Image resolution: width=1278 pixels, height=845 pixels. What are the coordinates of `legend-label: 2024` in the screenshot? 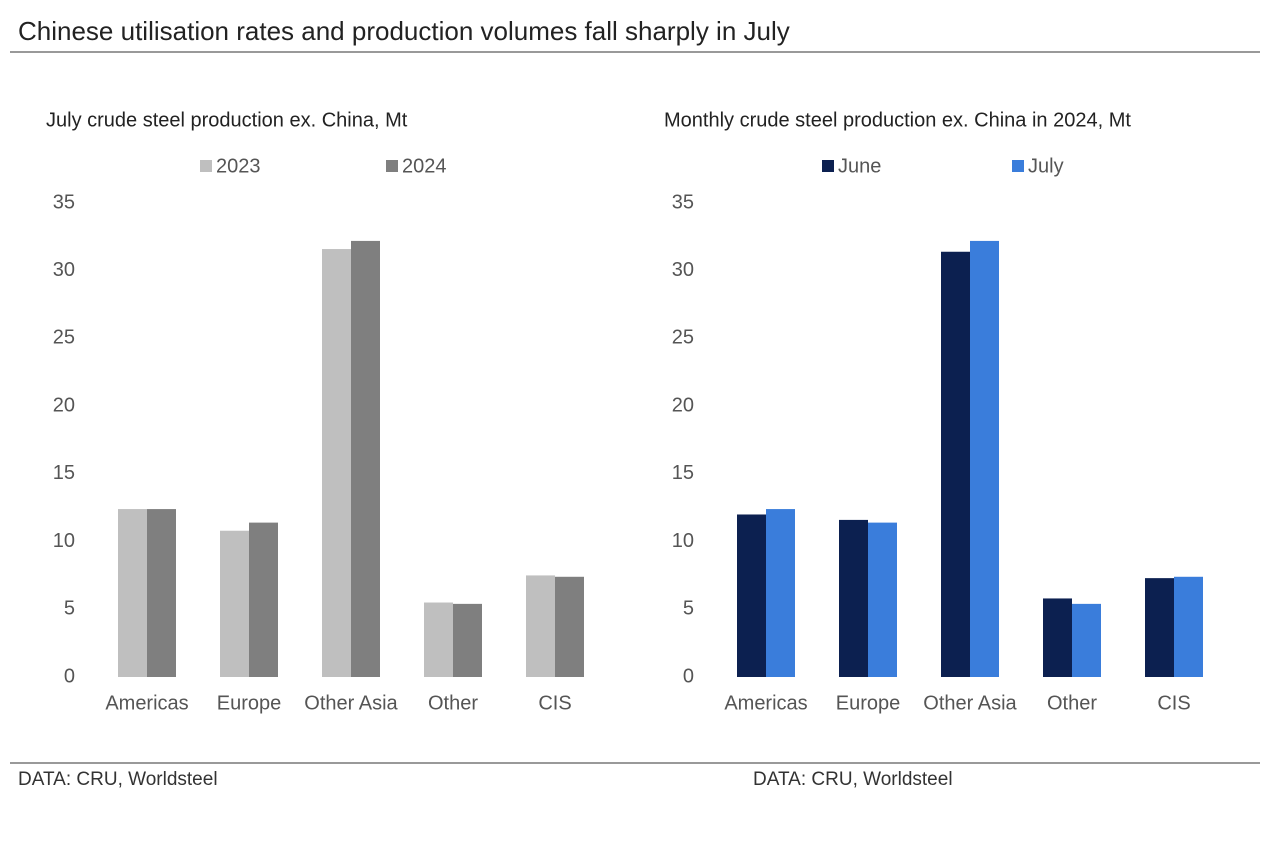 It's located at (424, 166).